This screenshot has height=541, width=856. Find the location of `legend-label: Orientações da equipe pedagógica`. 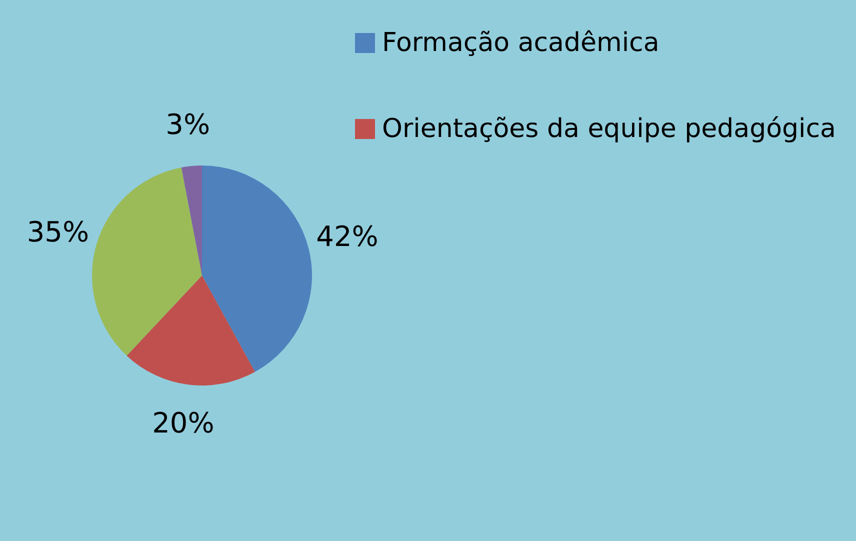

legend-label: Orientações da equipe pedagógica is located at coordinates (609, 129).